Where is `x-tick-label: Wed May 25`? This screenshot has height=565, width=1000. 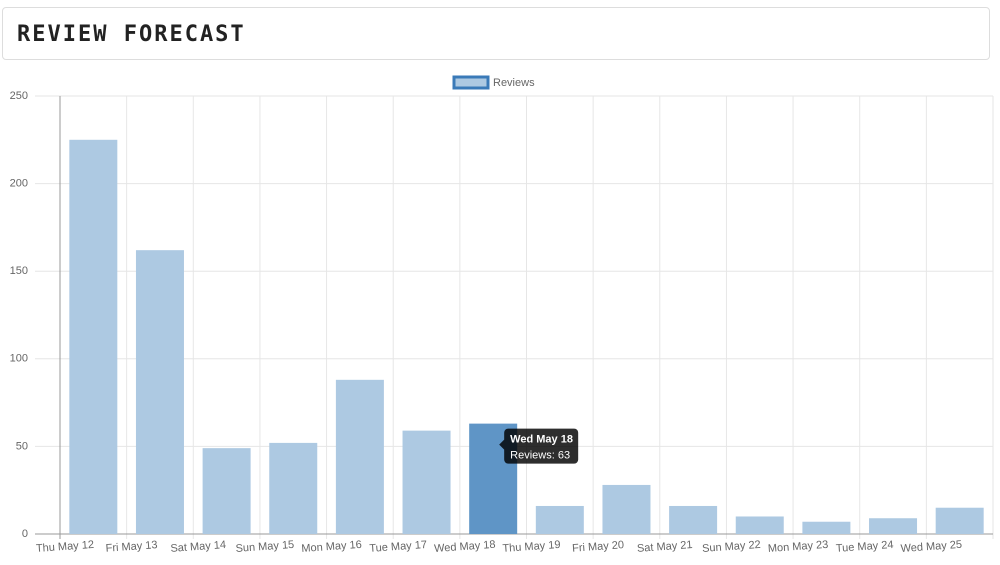
x-tick-label: Wed May 25 is located at coordinates (931, 547).